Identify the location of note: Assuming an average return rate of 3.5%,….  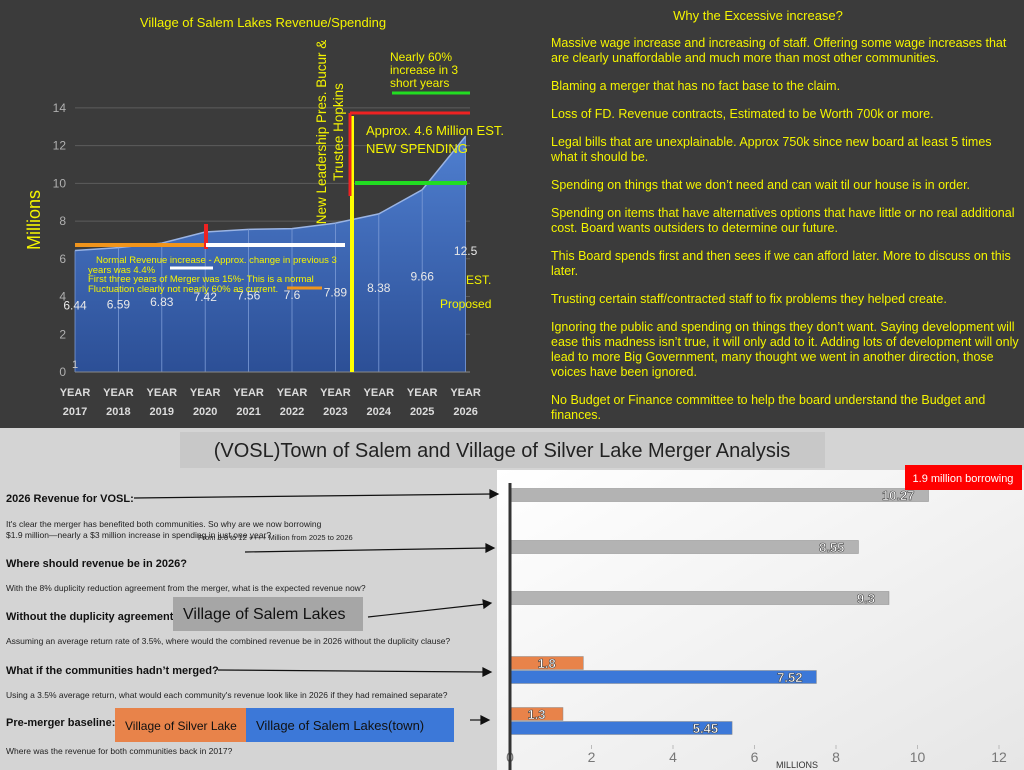
(228, 641).